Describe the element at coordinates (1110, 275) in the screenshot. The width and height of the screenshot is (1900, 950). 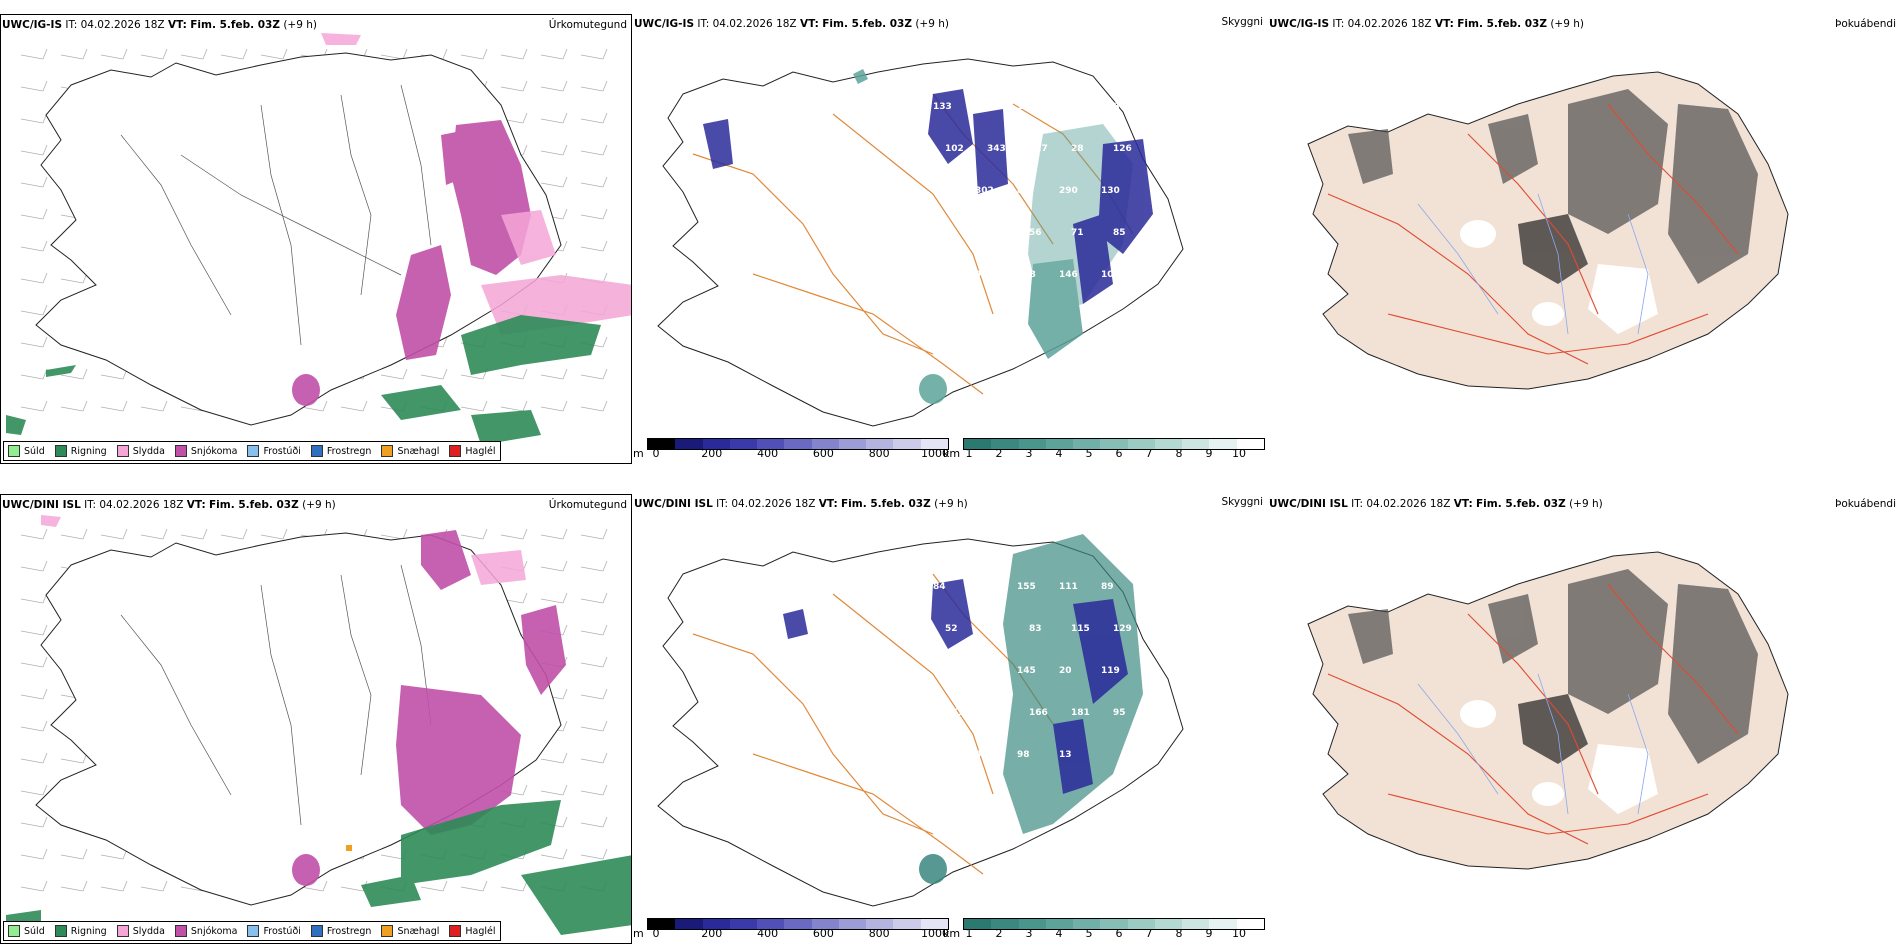
I see `cloud-height-label: 108` at that location.